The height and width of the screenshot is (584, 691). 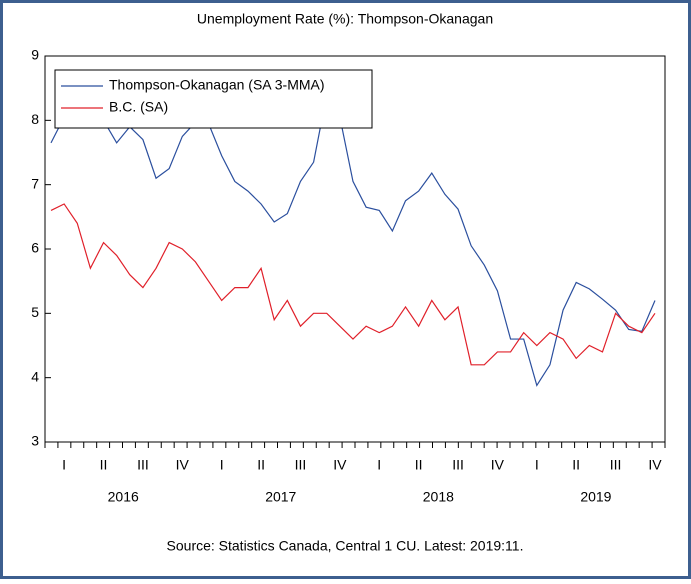 What do you see at coordinates (35, 312) in the screenshot?
I see `y-tick-label: 5` at bounding box center [35, 312].